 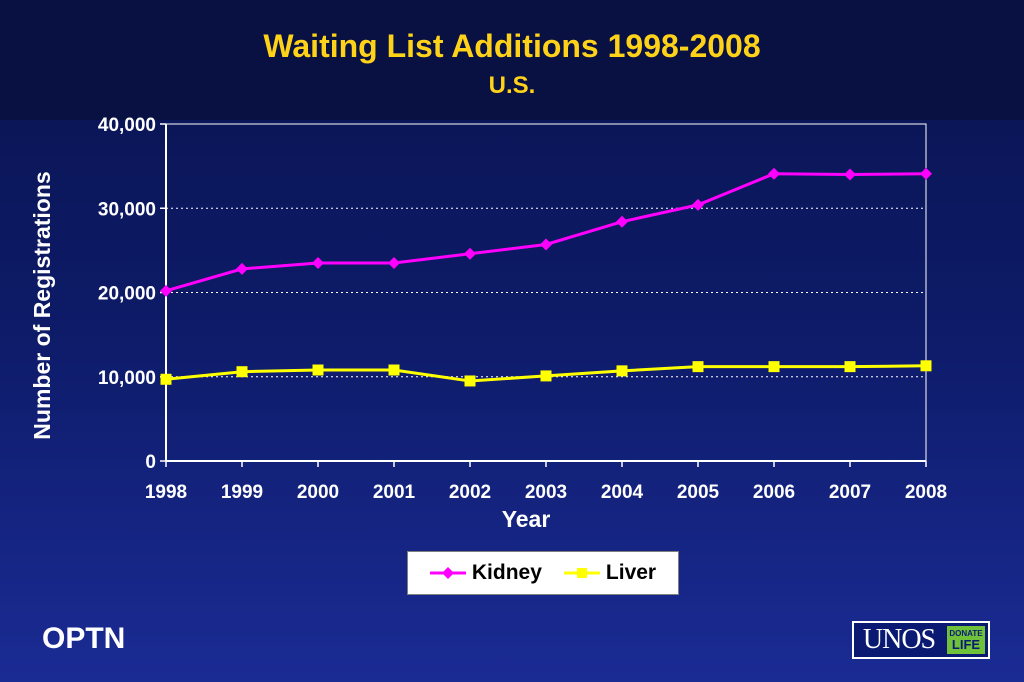 I want to click on series-line-kidney, so click(x=546, y=232).